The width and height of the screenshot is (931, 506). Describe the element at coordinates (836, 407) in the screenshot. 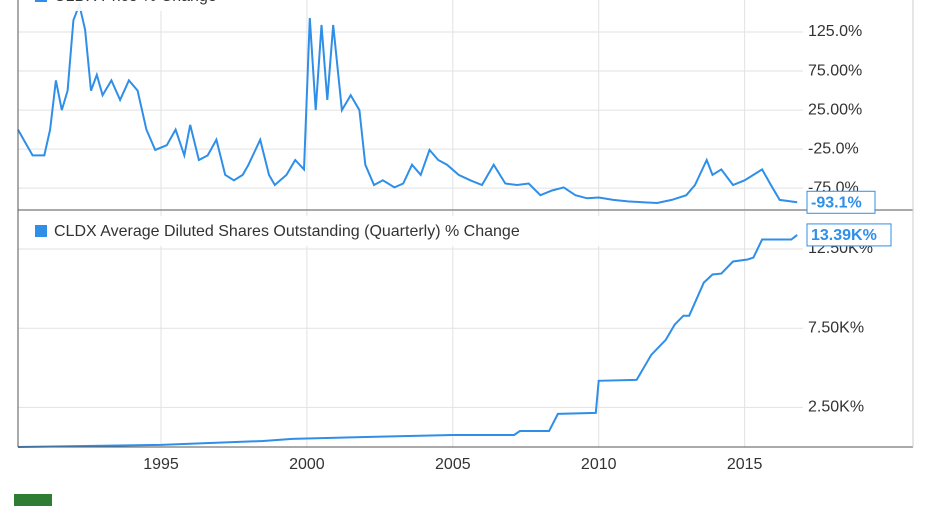

I see `y-tick-label: 2.50K%` at that location.